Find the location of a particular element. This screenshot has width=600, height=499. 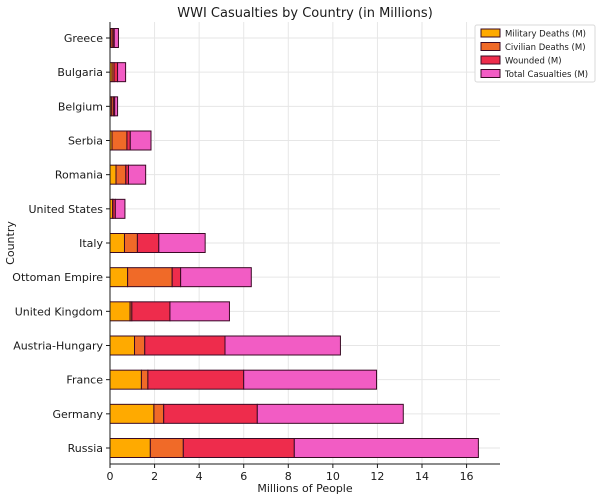

y-tick-label: United Kingdom is located at coordinates (59, 311).